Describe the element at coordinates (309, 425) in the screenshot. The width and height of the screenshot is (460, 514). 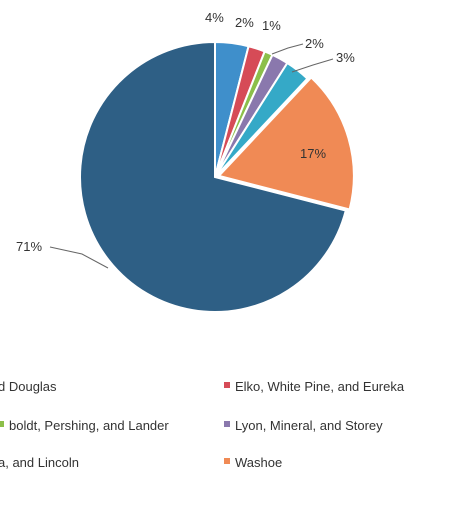
I see `legend-label-1-1: Lyon, Mineral, and Storey` at that location.